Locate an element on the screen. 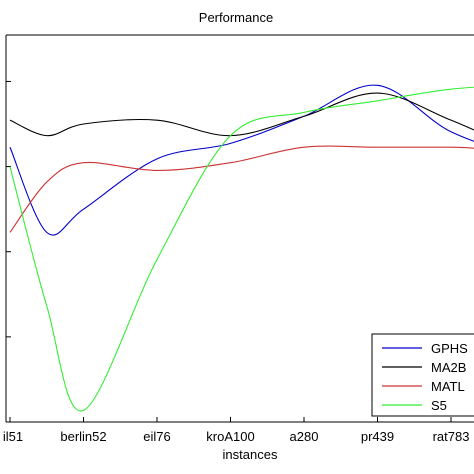 The height and width of the screenshot is (474, 474). x-tick-label: berlin52 is located at coordinates (83, 436).